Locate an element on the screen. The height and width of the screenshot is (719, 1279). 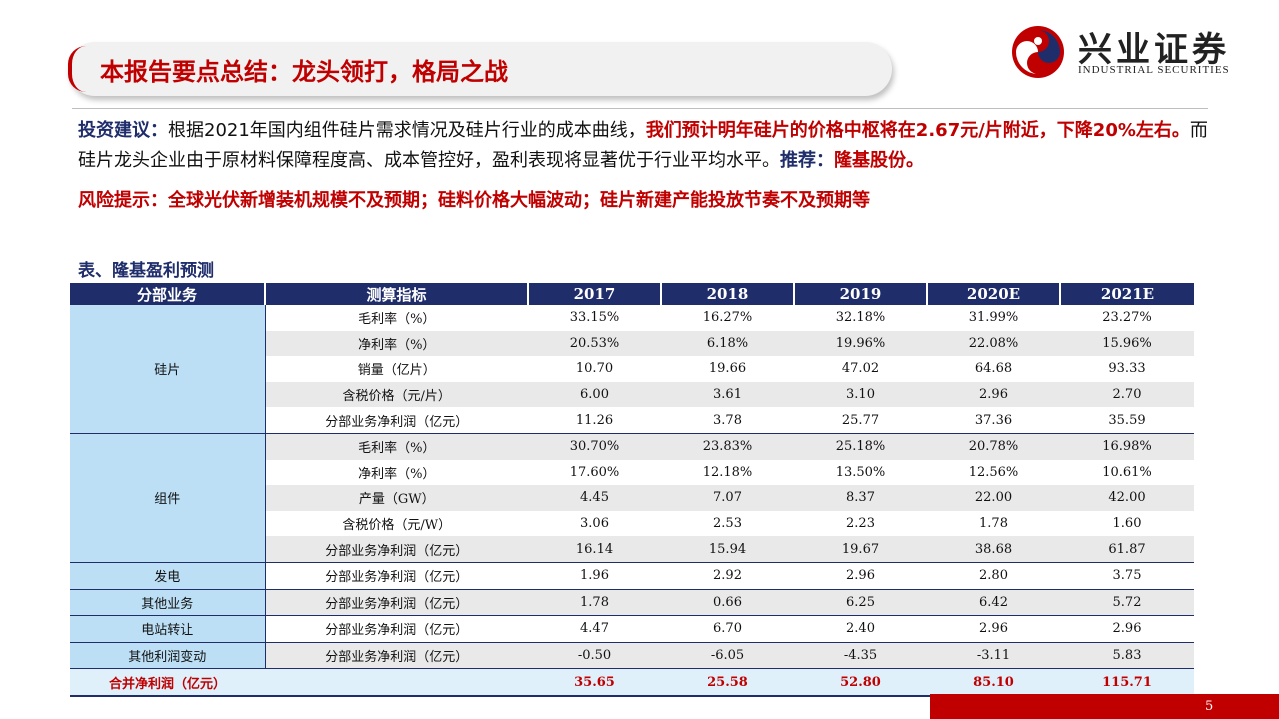
table-row: 分部业务净利润（亿元） 16.14 15.94 19.67 38.68 61.87 is located at coordinates (632, 549).